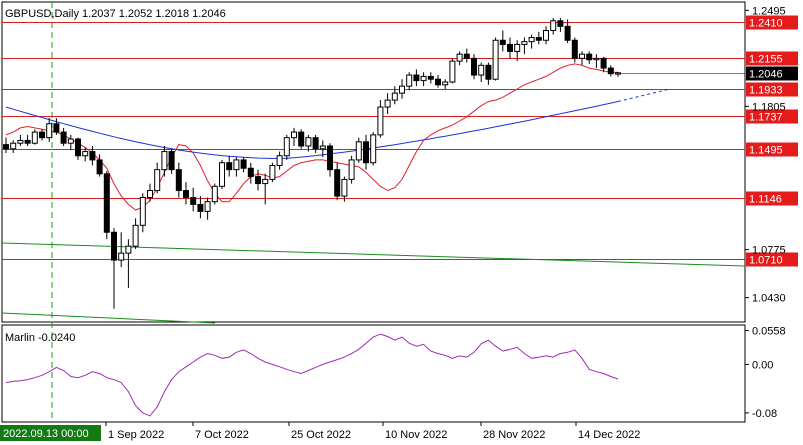 The width and height of the screenshot is (803, 445). Describe the element at coordinates (108, 318) in the screenshot. I see `trend-line-lower` at that location.